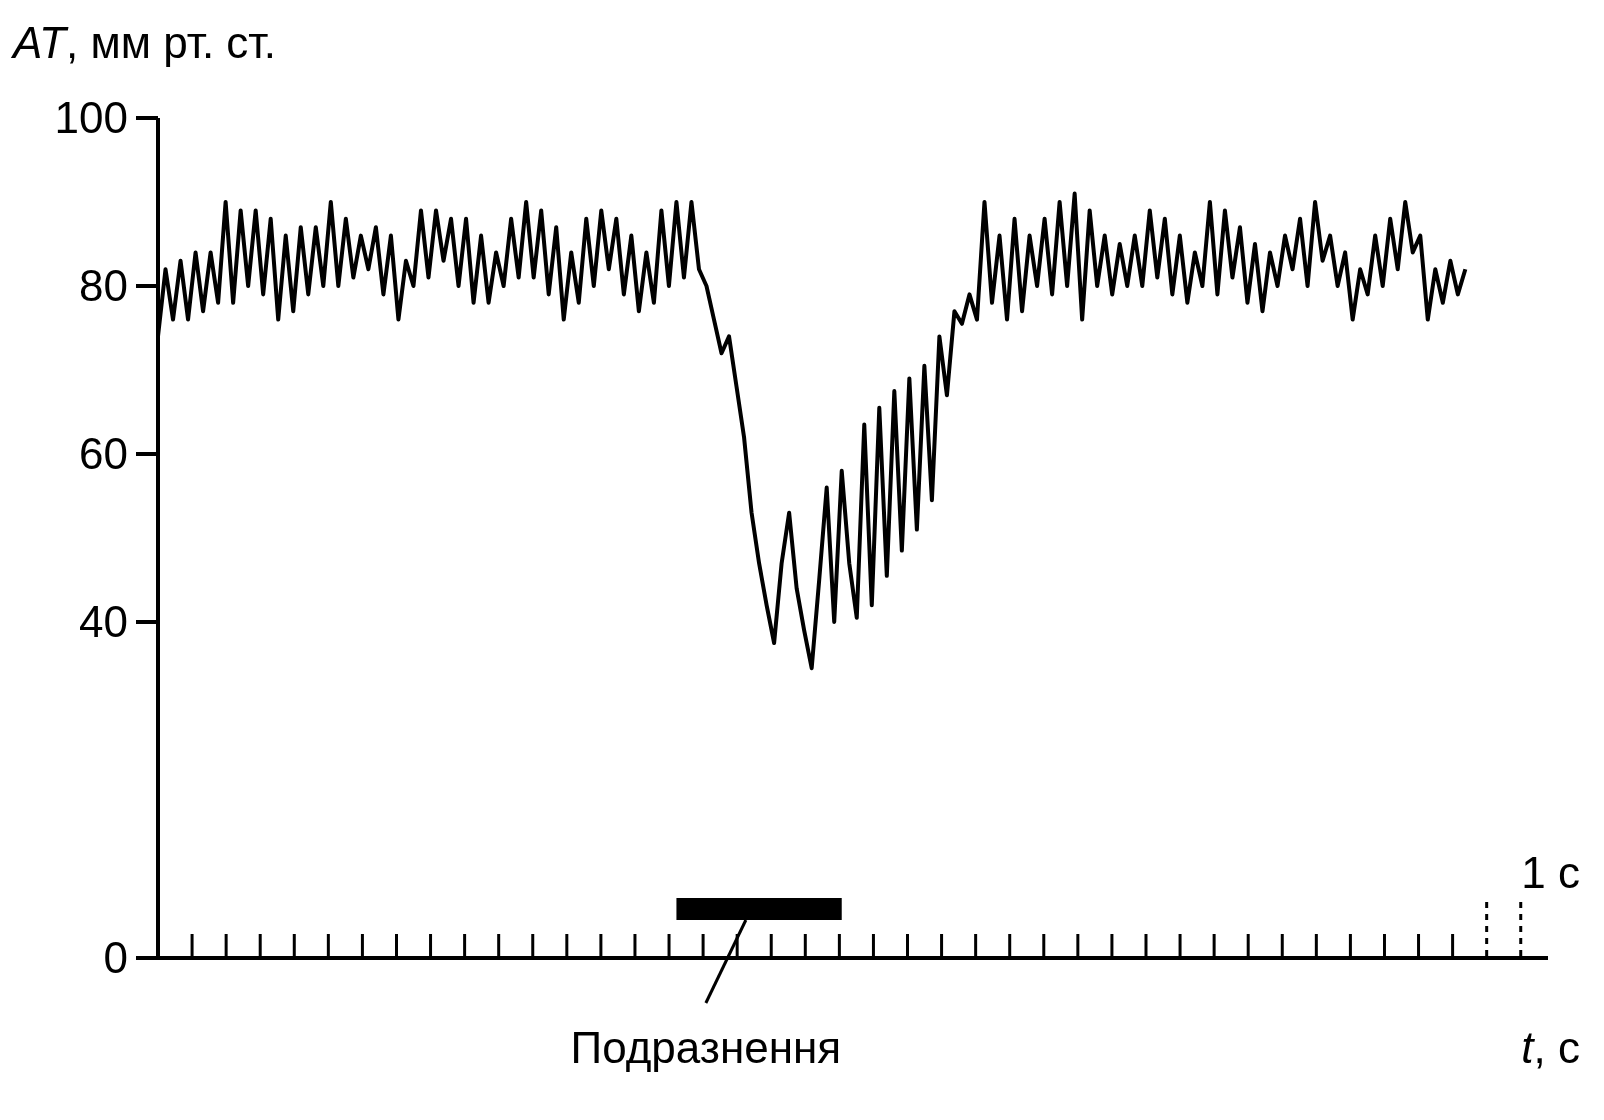  What do you see at coordinates (143, 42) in the screenshot?
I see `y-axis-title: AT, мм рт. ст.` at bounding box center [143, 42].